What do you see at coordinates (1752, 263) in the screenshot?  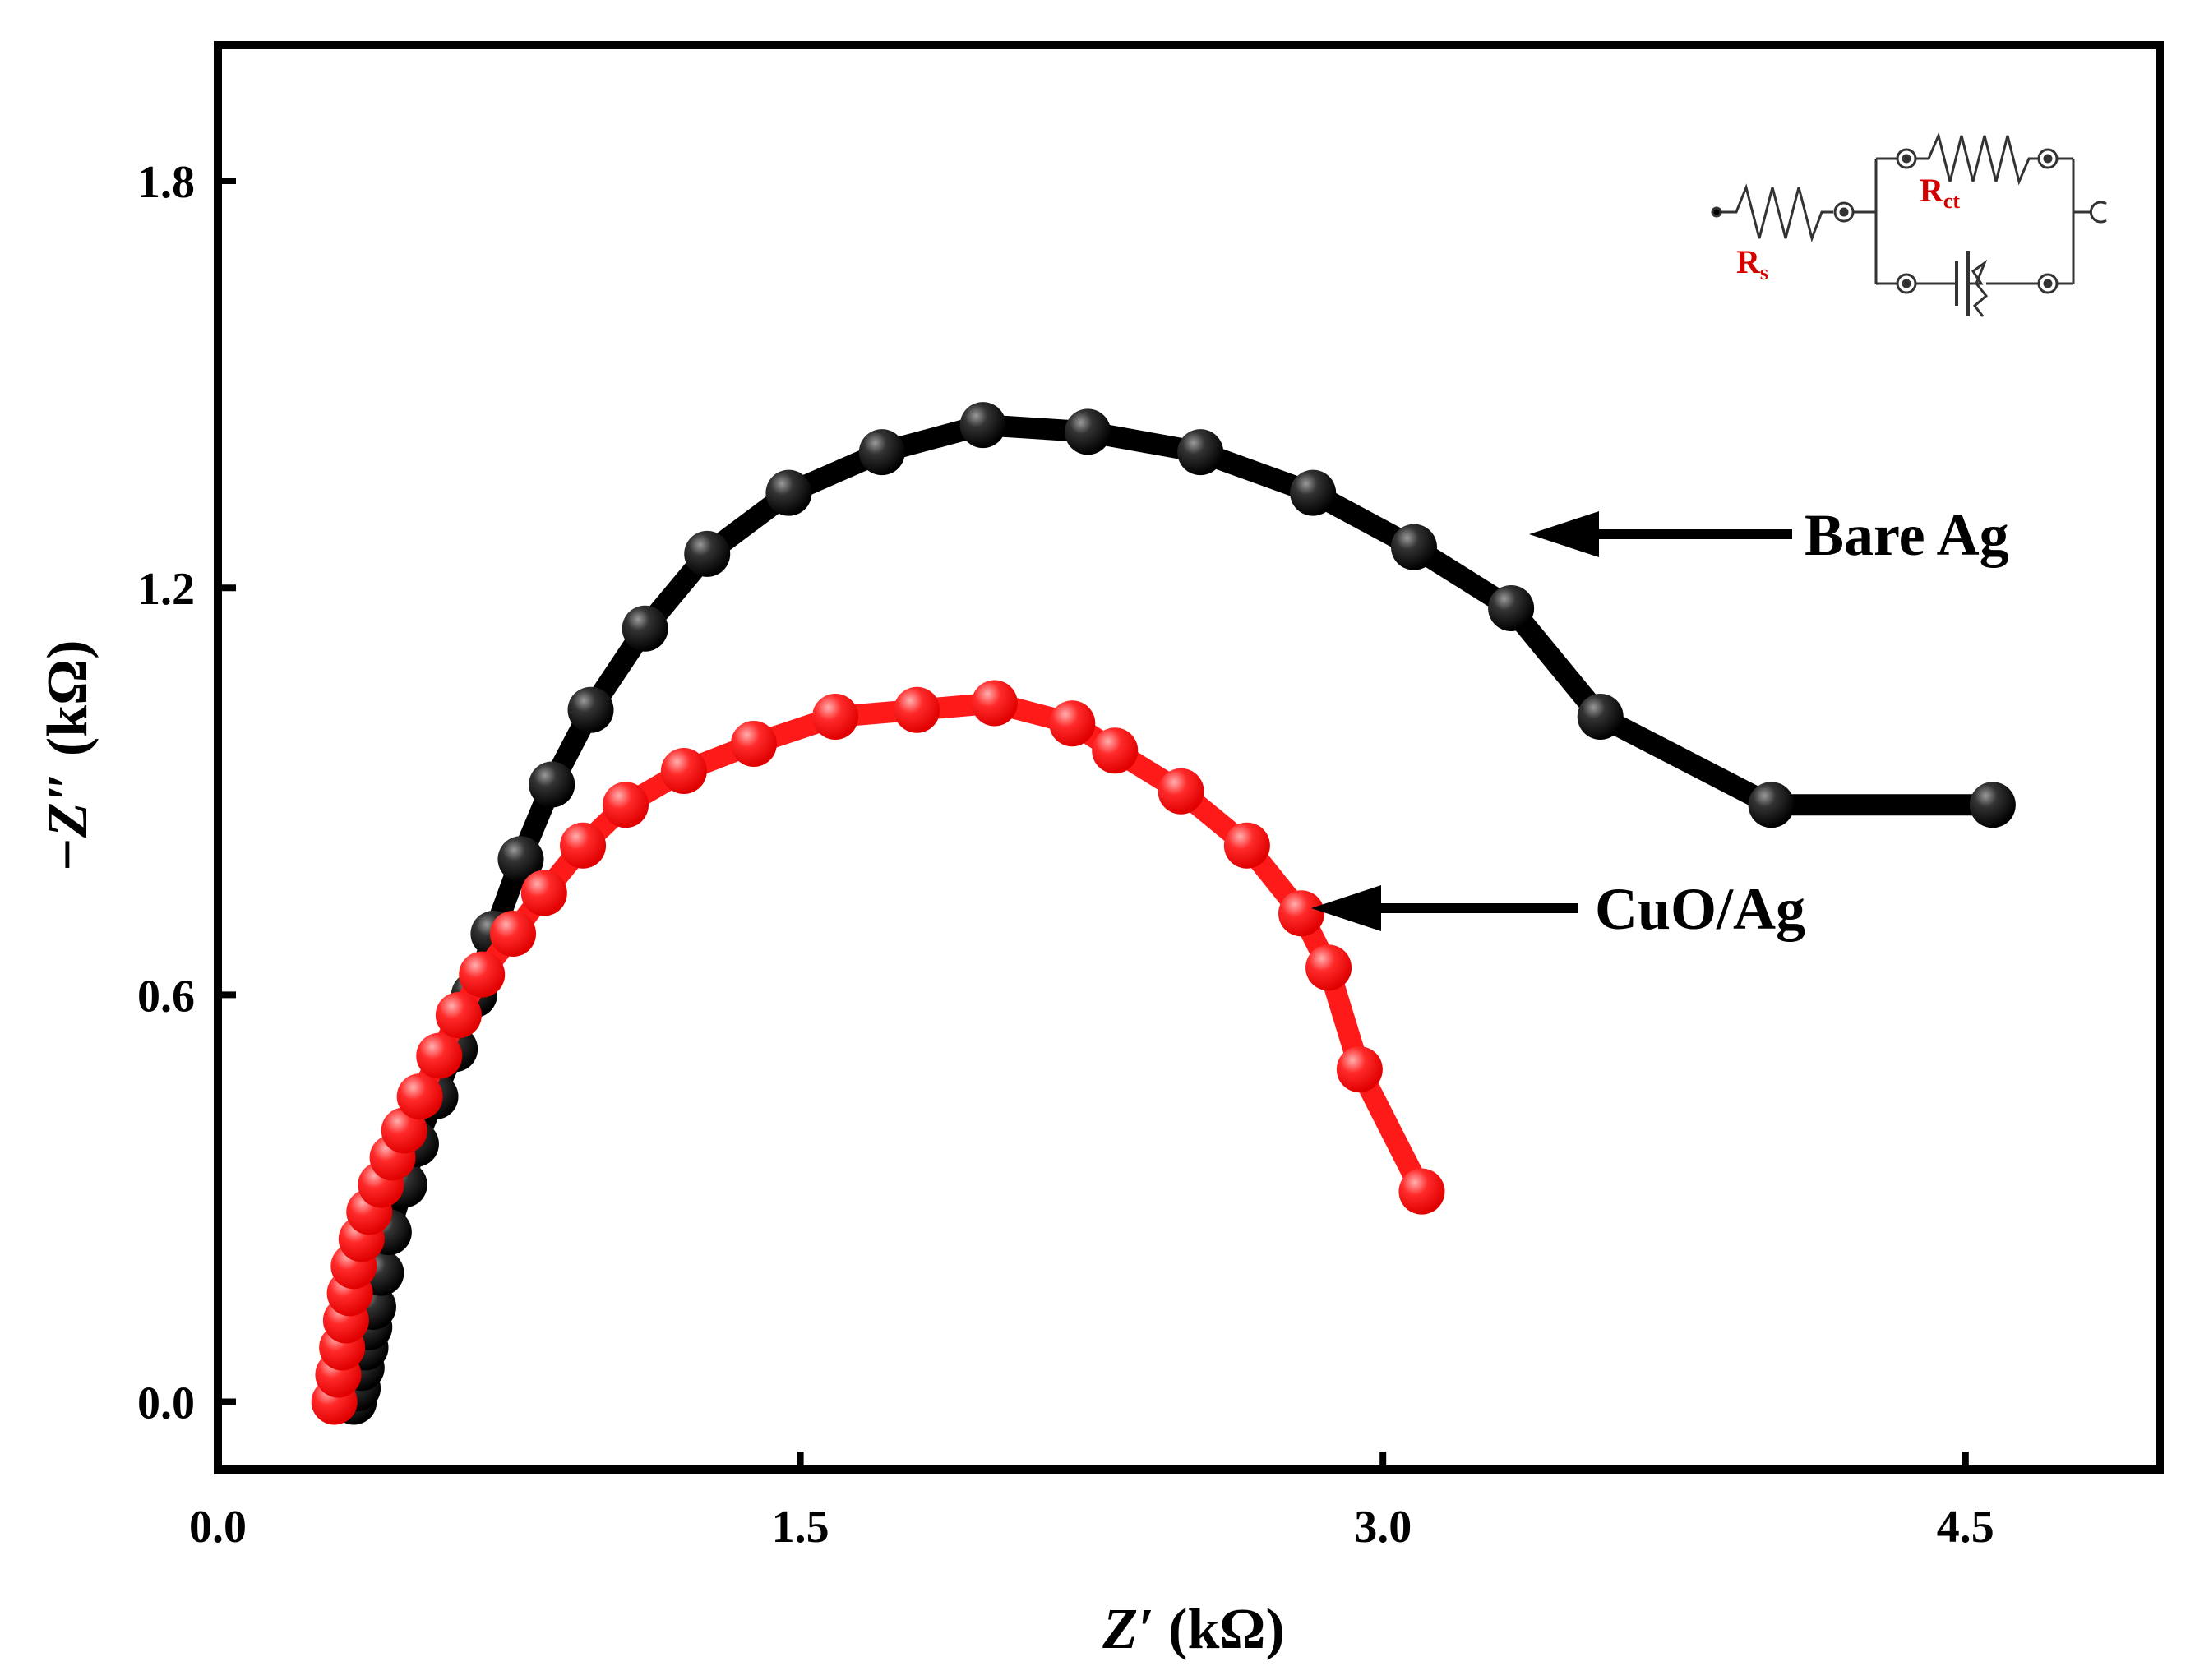 I see `circuit-label-rs: Rs` at bounding box center [1752, 263].